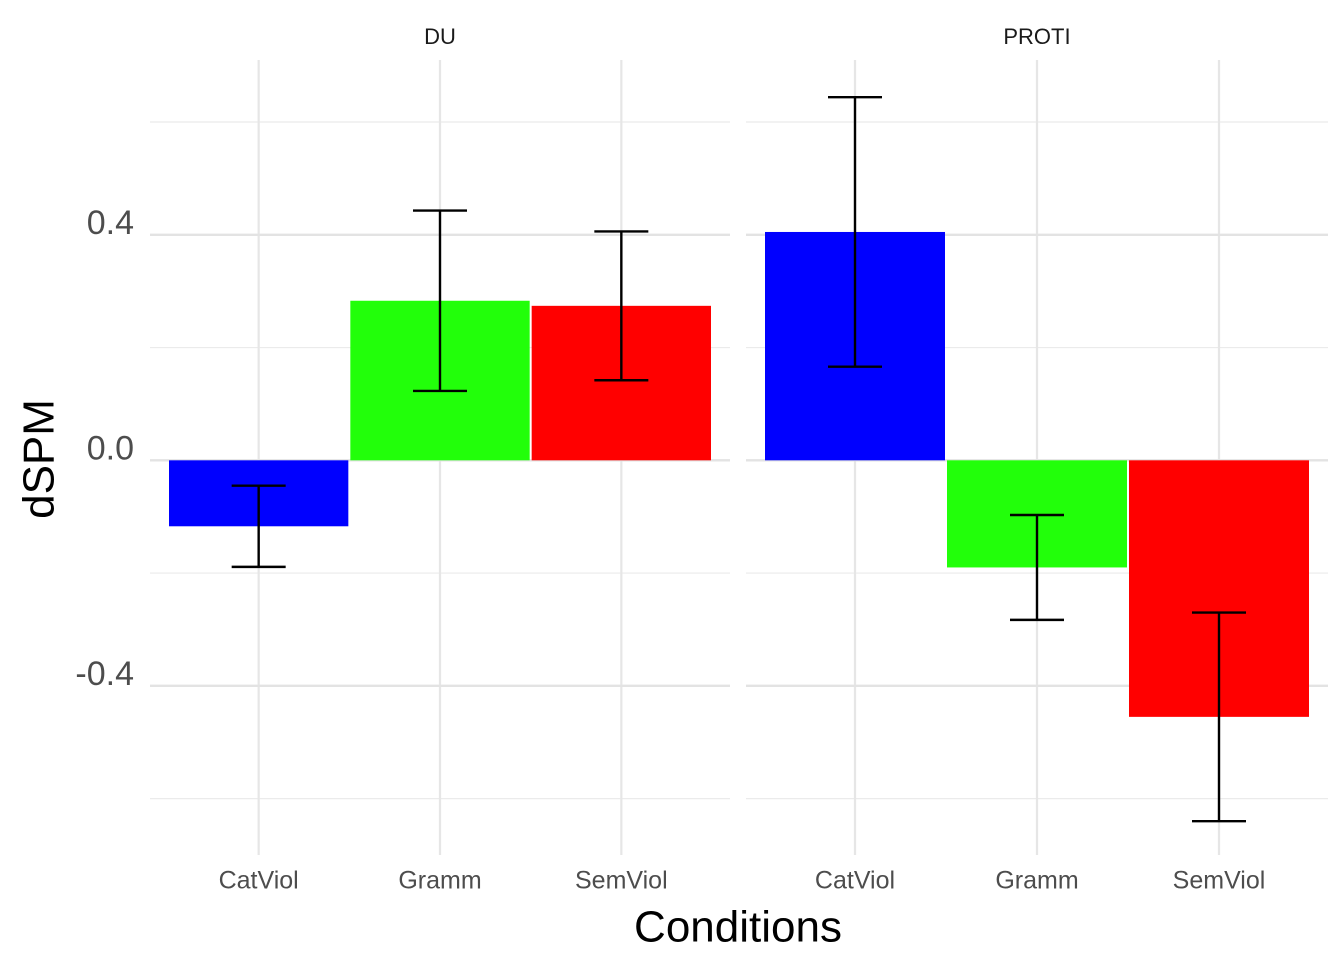 The image size is (1344, 960). What do you see at coordinates (738, 927) in the screenshot?
I see `x-axis-label: Conditions` at bounding box center [738, 927].